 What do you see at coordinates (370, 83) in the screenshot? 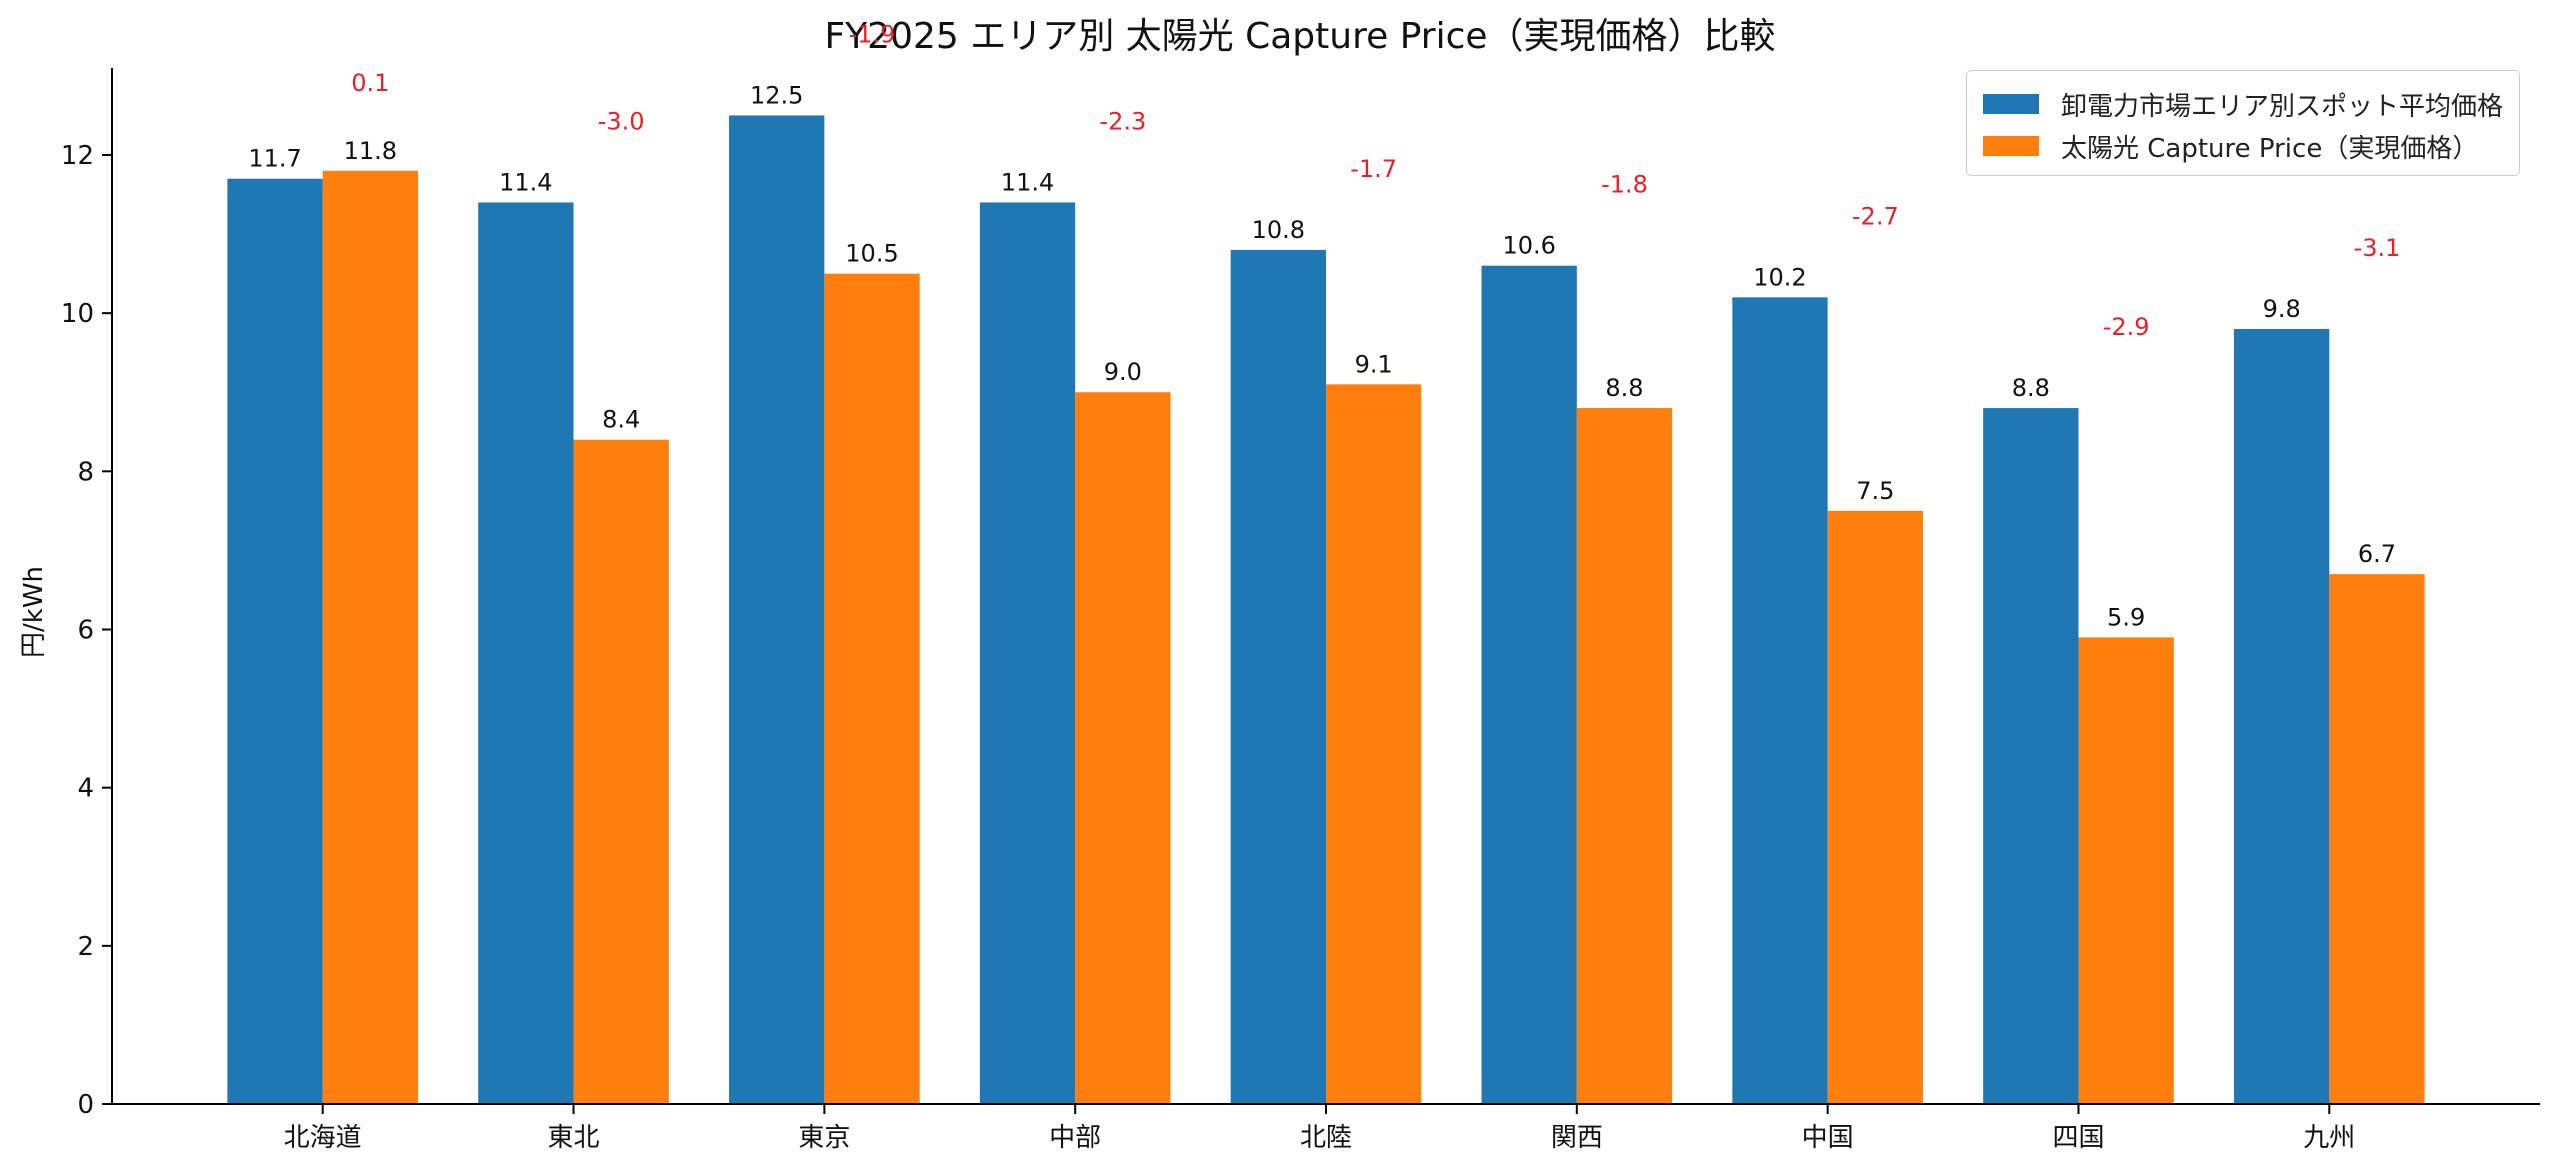
I see `difference-label: 0.1` at bounding box center [370, 83].